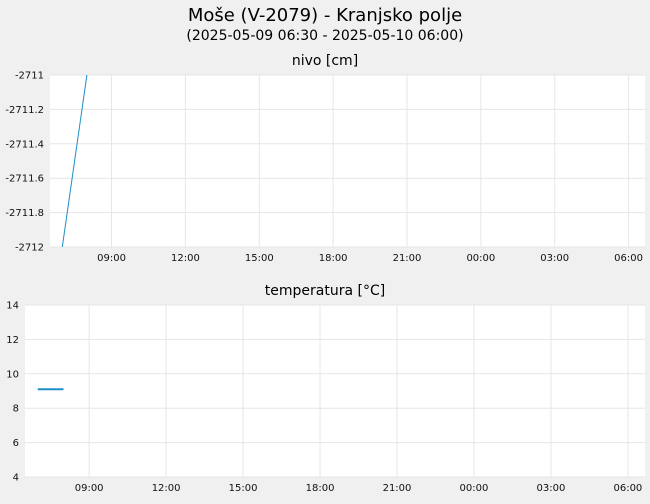 The image size is (650, 504). What do you see at coordinates (24, 110) in the screenshot?
I see `y-tick-label: -2711.2` at bounding box center [24, 110].